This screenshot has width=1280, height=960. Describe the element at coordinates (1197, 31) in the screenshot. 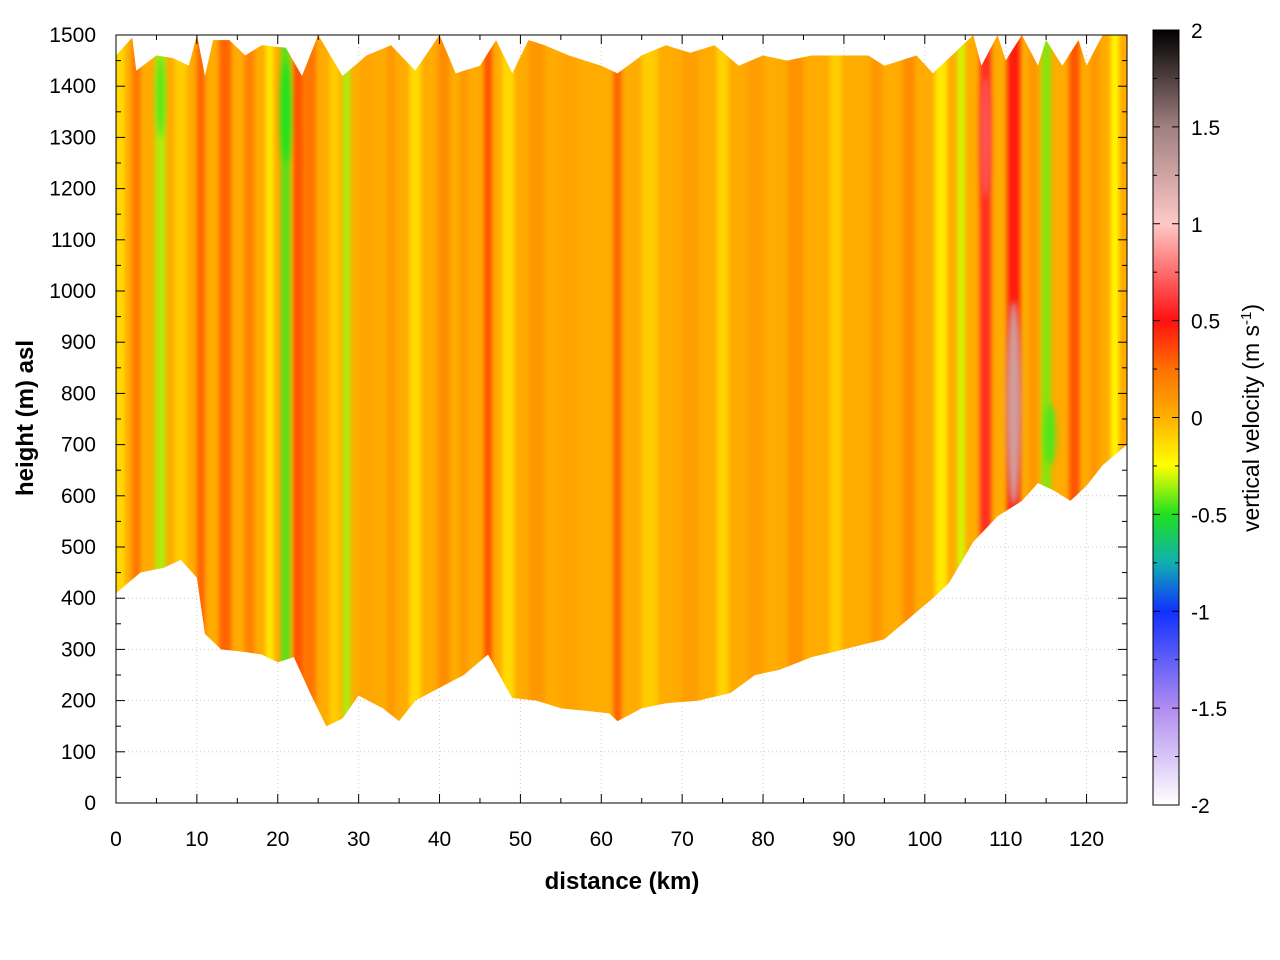

I see `colorbar-tick-label: 2` at that location.